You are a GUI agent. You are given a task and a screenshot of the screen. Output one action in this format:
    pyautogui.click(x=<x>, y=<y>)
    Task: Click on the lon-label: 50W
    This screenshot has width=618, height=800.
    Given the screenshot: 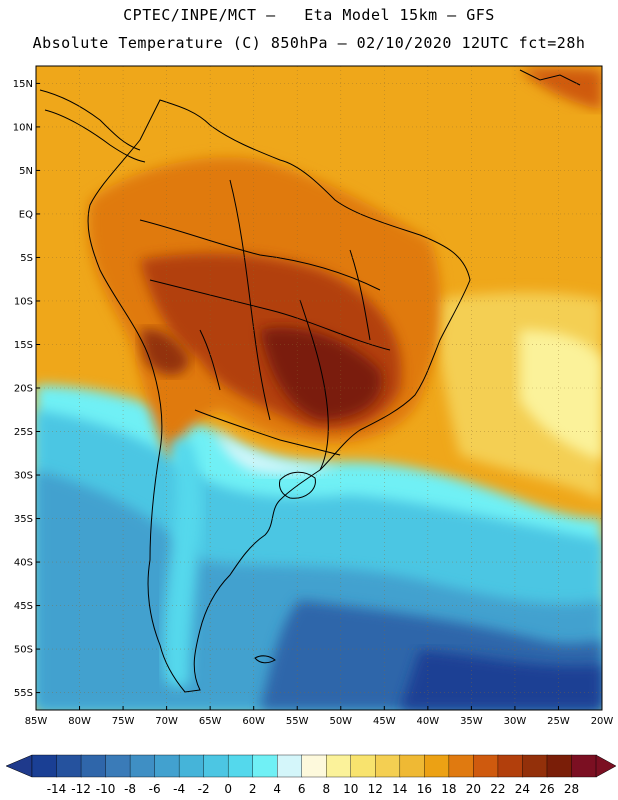 What is the action you would take?
    pyautogui.click(x=340, y=721)
    